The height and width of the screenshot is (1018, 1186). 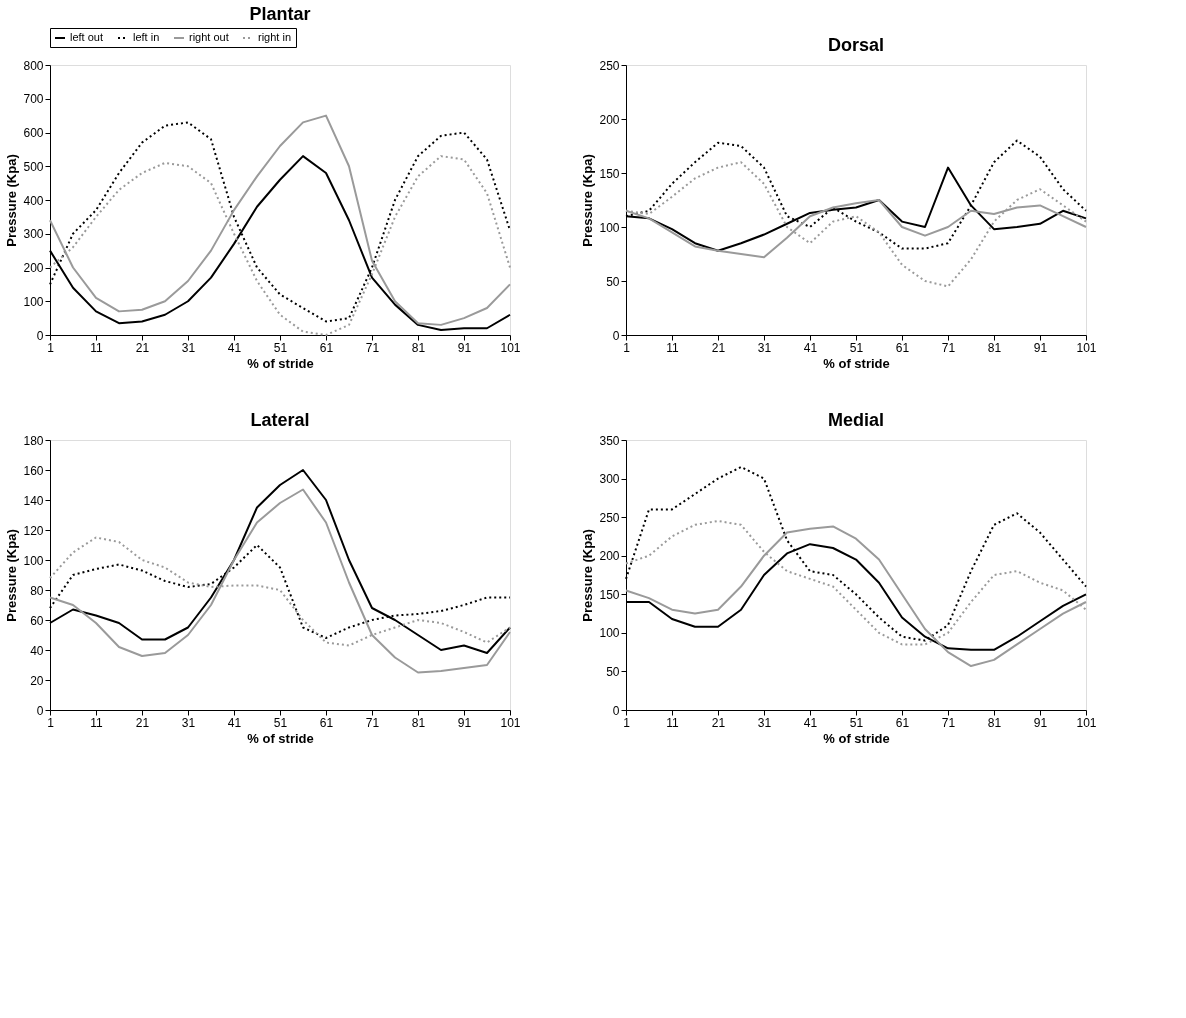 I want to click on y-tick-label: 120, so click(x=33, y=530).